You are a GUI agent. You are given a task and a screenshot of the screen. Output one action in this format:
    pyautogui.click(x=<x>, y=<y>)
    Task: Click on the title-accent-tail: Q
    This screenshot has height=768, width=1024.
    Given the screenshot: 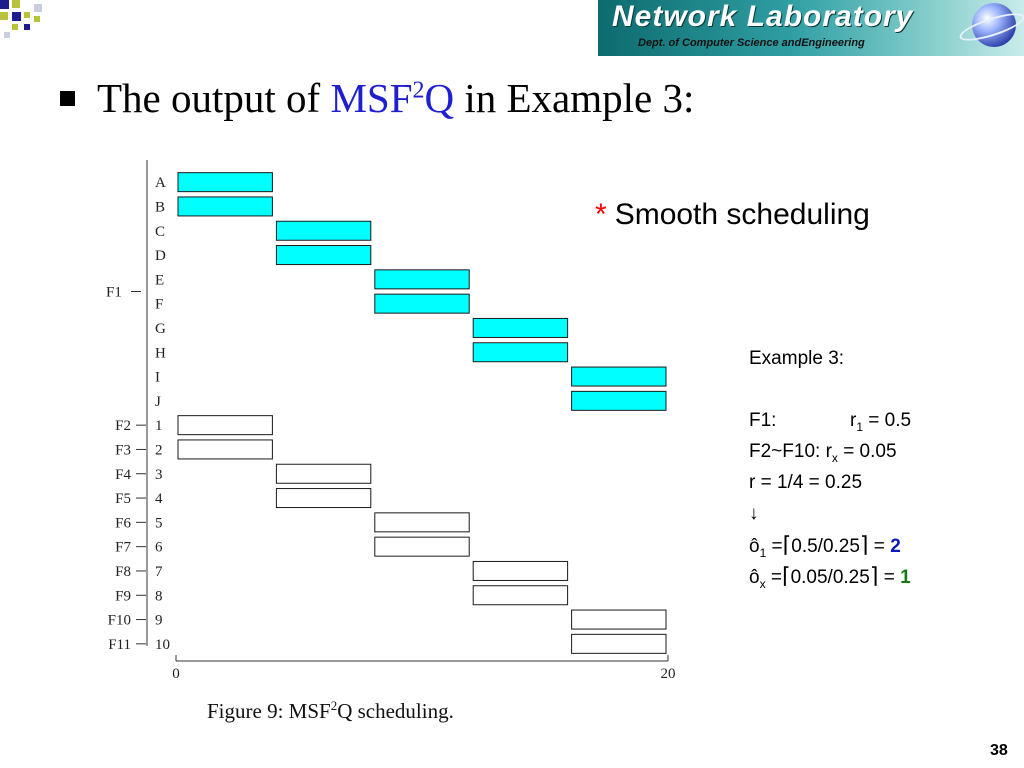 What is the action you would take?
    pyautogui.click(x=439, y=98)
    